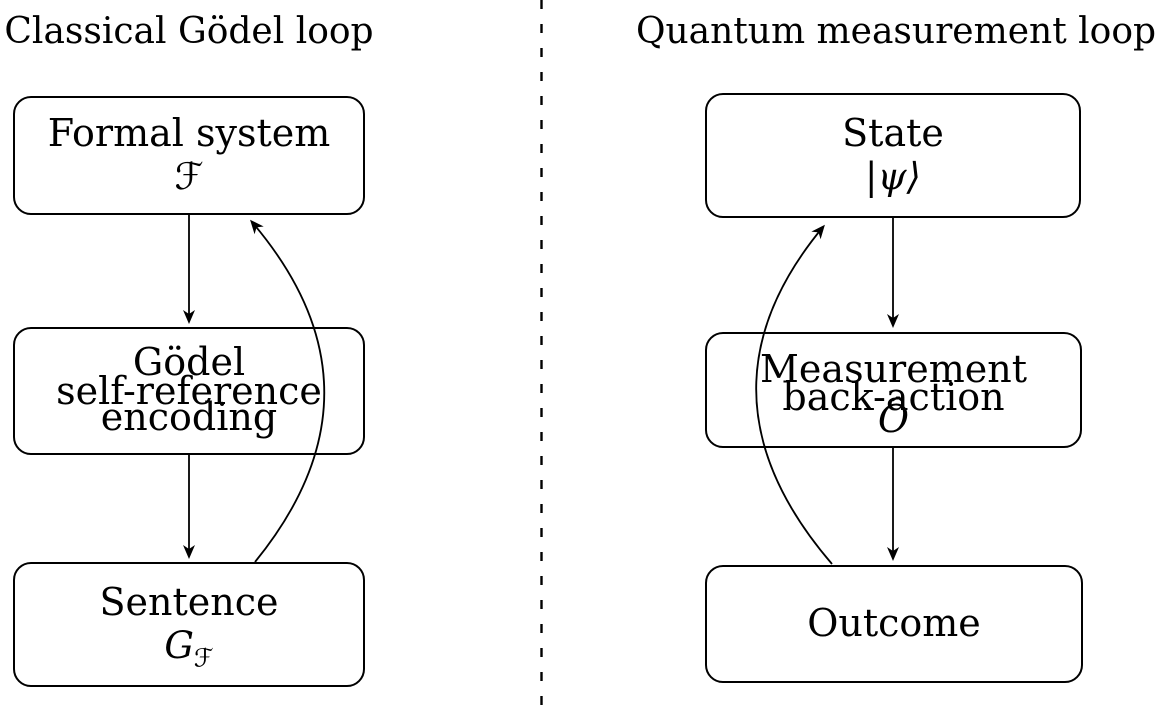 The image size is (1162, 715). I want to click on node-sentence-symbol: Gℱ, so click(188, 647).